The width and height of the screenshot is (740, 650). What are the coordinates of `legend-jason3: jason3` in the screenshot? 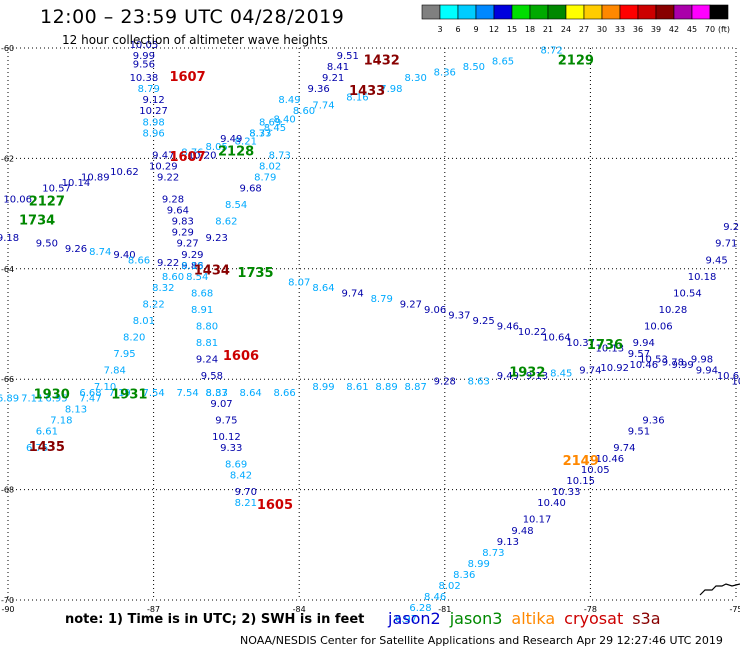 It's located at (476, 618).